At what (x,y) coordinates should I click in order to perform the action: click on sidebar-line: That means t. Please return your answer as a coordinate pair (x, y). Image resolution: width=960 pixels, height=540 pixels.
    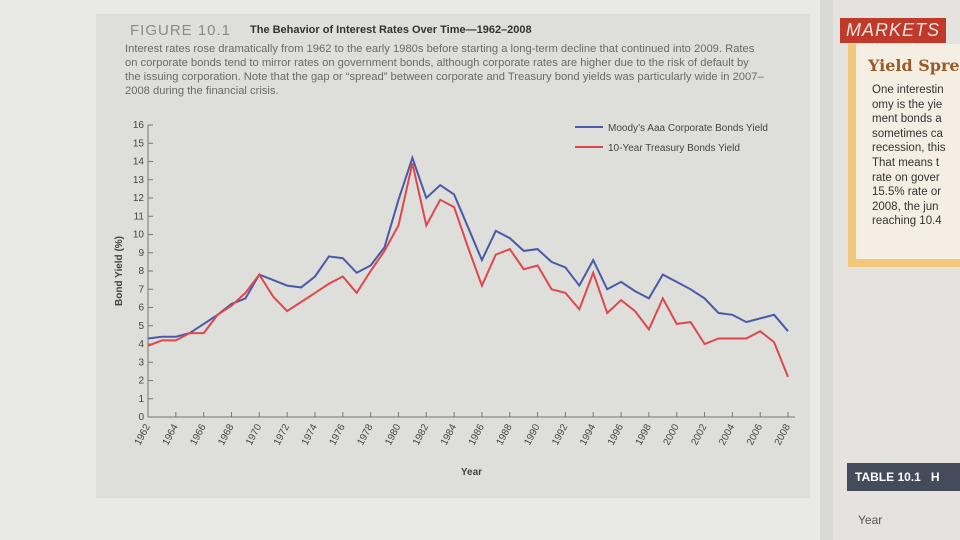
    Looking at the image, I should click on (906, 162).